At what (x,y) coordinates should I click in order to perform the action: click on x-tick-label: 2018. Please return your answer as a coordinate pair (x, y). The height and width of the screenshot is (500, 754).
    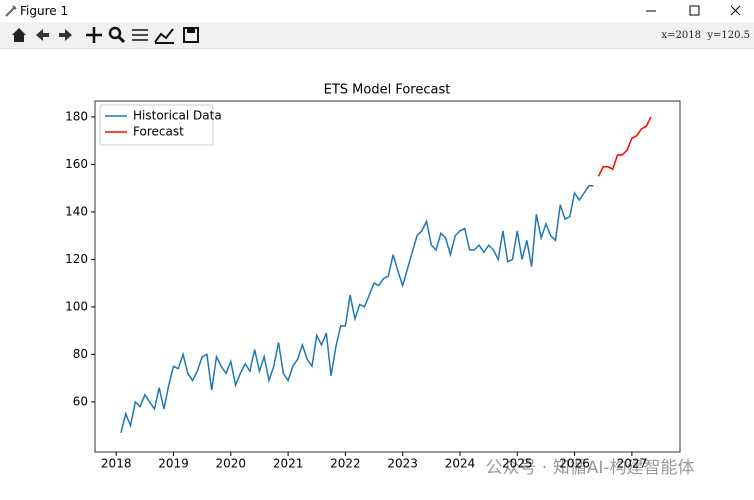
    Looking at the image, I should click on (116, 464).